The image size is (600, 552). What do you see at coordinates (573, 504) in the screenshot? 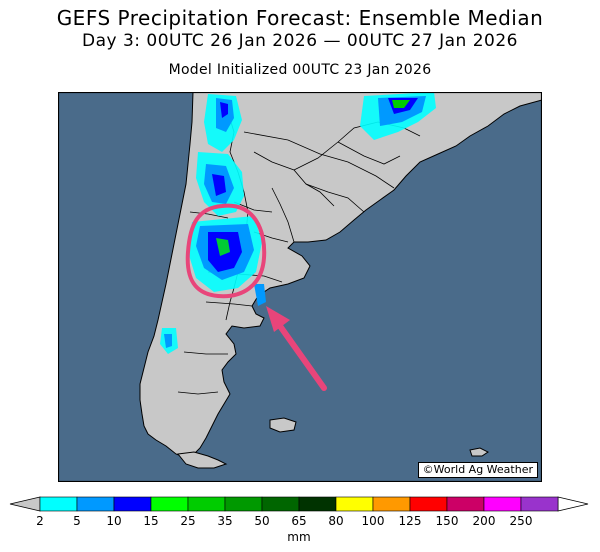
I see `colorbar-over-triangle` at bounding box center [573, 504].